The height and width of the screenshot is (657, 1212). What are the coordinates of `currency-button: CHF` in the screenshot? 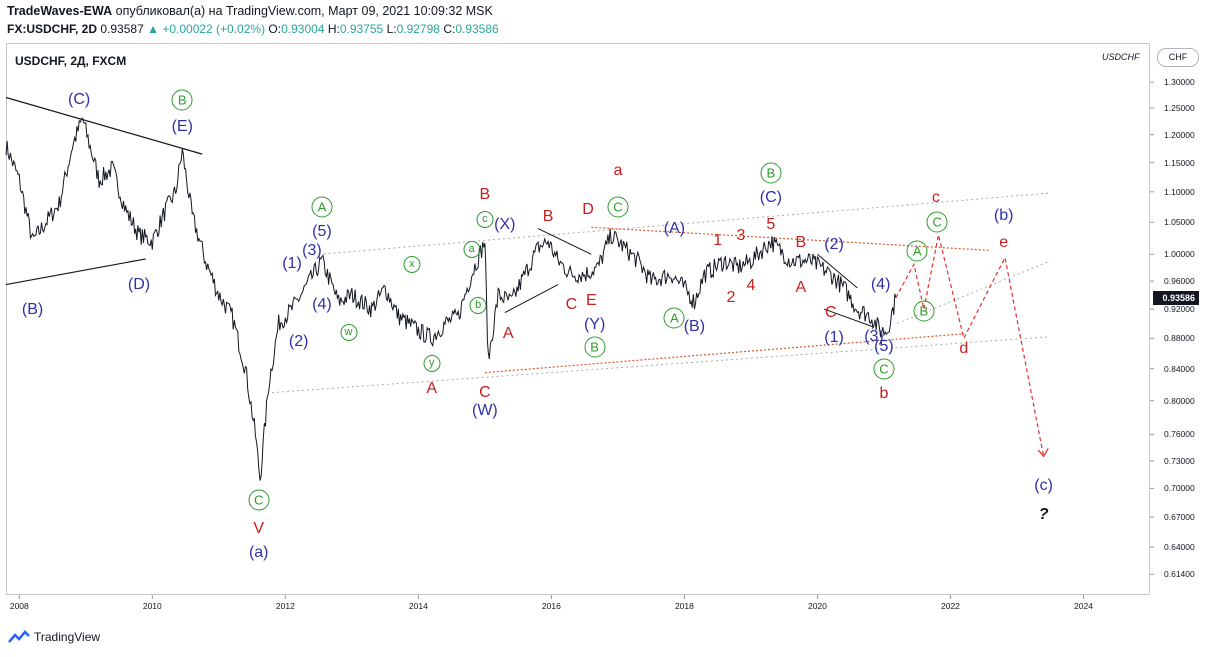 It's located at (1178, 57).